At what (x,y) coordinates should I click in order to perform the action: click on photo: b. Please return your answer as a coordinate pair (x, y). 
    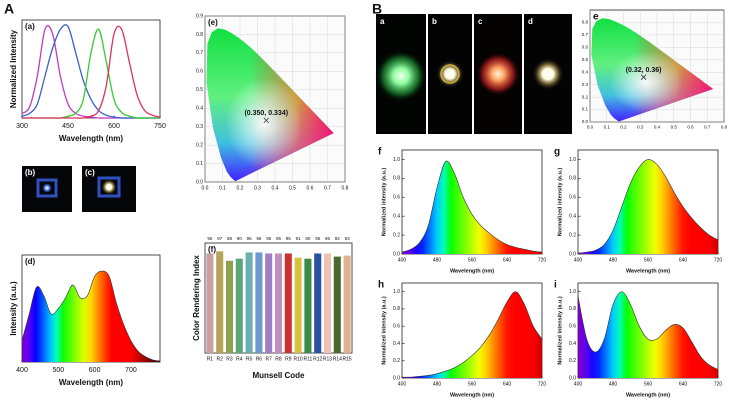
    Looking at the image, I should click on (450, 74).